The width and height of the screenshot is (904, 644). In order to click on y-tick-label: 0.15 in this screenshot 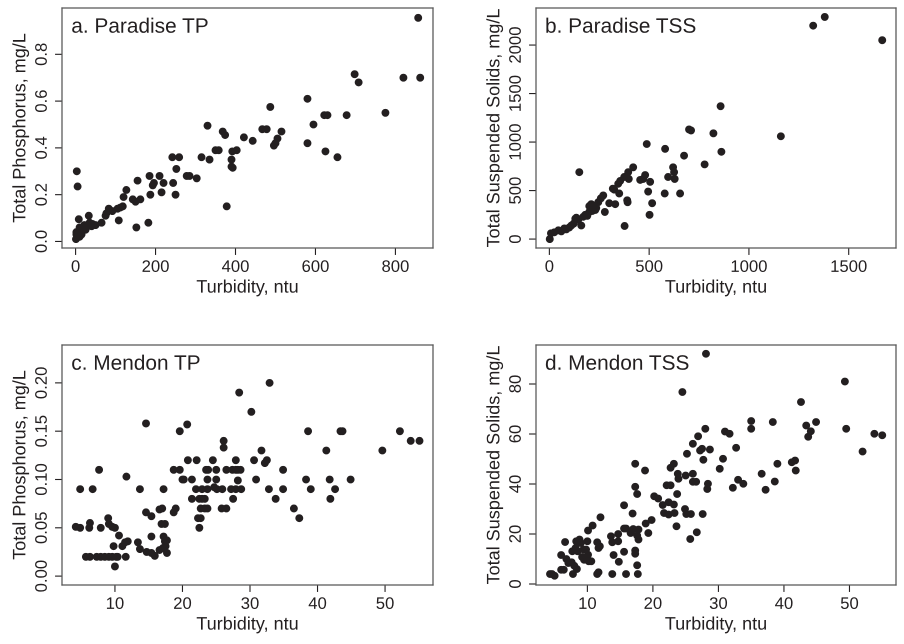, I will do `click(41, 431)`.